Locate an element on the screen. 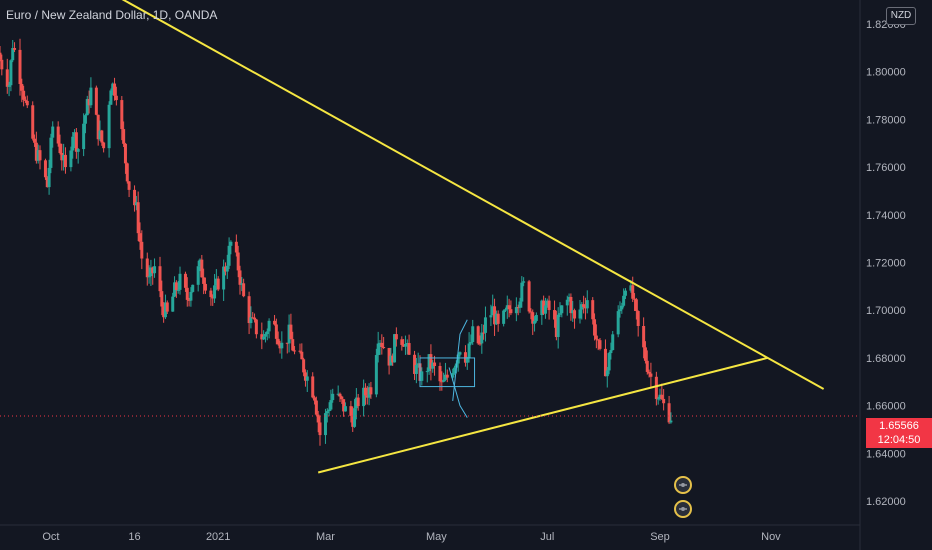  x-tick-label: May is located at coordinates (436, 537).